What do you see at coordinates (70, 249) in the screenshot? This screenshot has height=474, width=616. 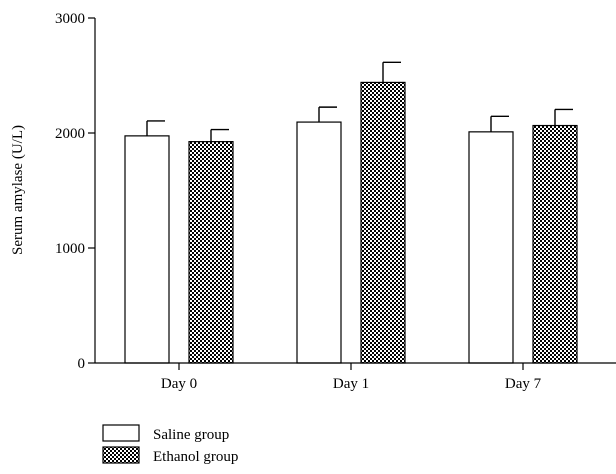 I see `y-tick-label: 1000` at bounding box center [70, 249].